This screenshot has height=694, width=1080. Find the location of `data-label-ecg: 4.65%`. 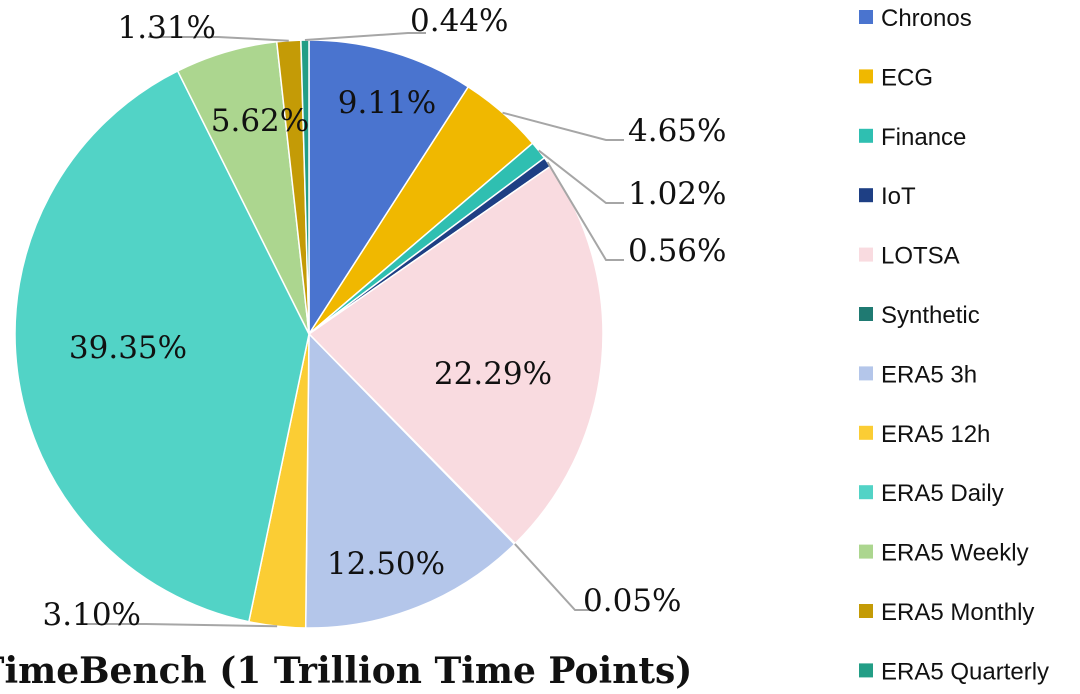

data-label-ecg: 4.65% is located at coordinates (677, 131).